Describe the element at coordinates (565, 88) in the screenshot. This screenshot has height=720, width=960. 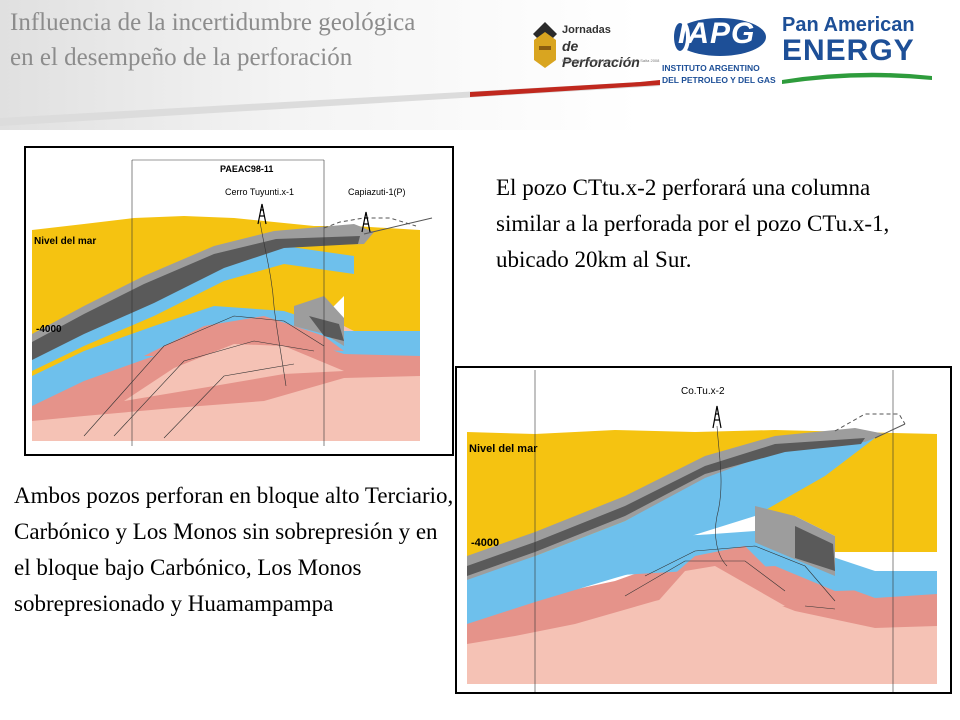
I see `header-red-accent` at that location.